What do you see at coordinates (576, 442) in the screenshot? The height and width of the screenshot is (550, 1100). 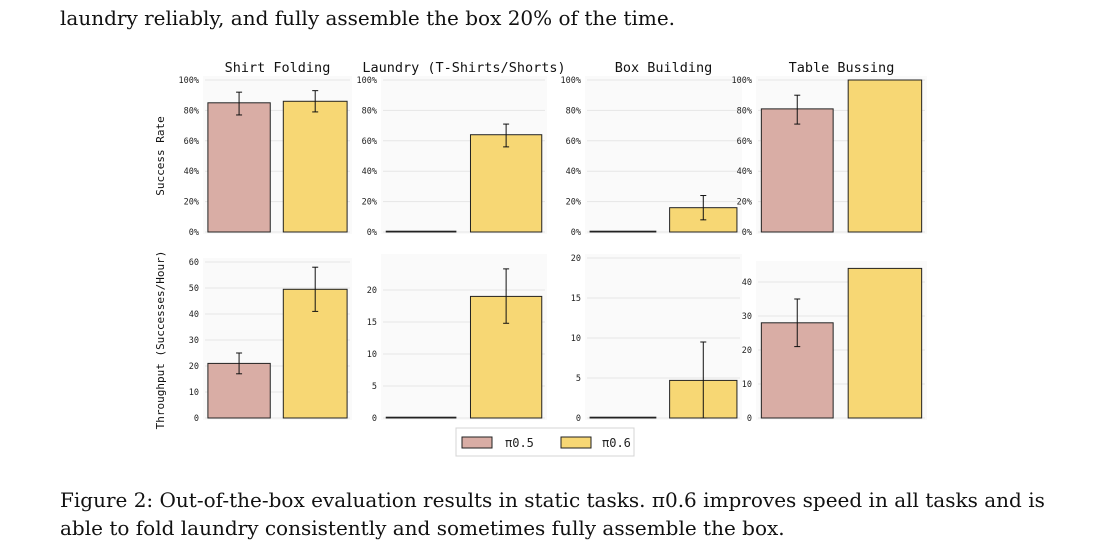 I see `legend-swatch-pi06` at bounding box center [576, 442].